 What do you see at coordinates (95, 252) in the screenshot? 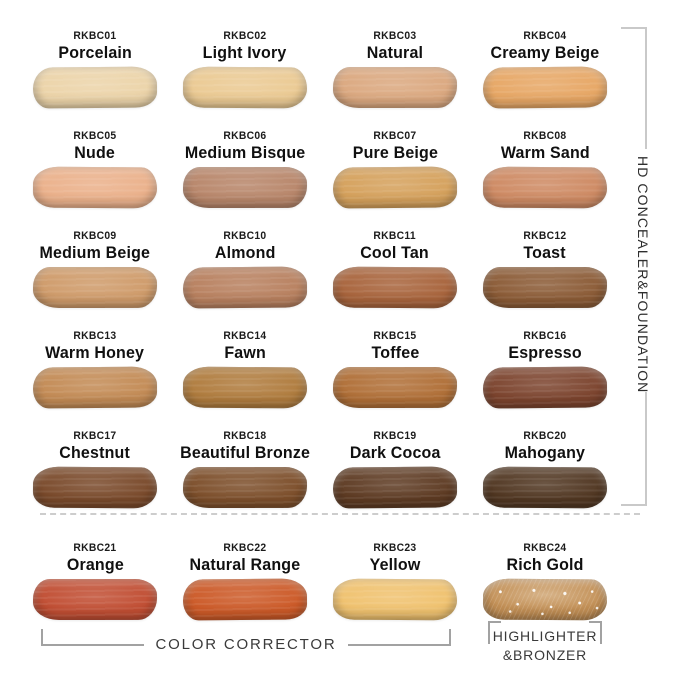
I see `shade-name: Medium Beige` at bounding box center [95, 252].